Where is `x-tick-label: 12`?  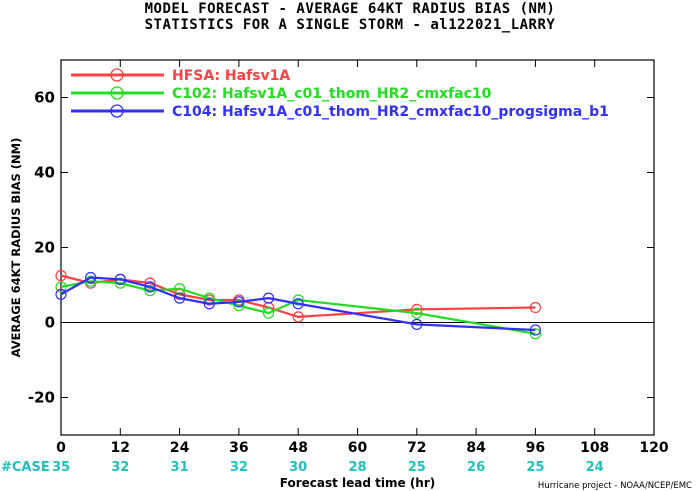 x-tick-label: 12 is located at coordinates (120, 448).